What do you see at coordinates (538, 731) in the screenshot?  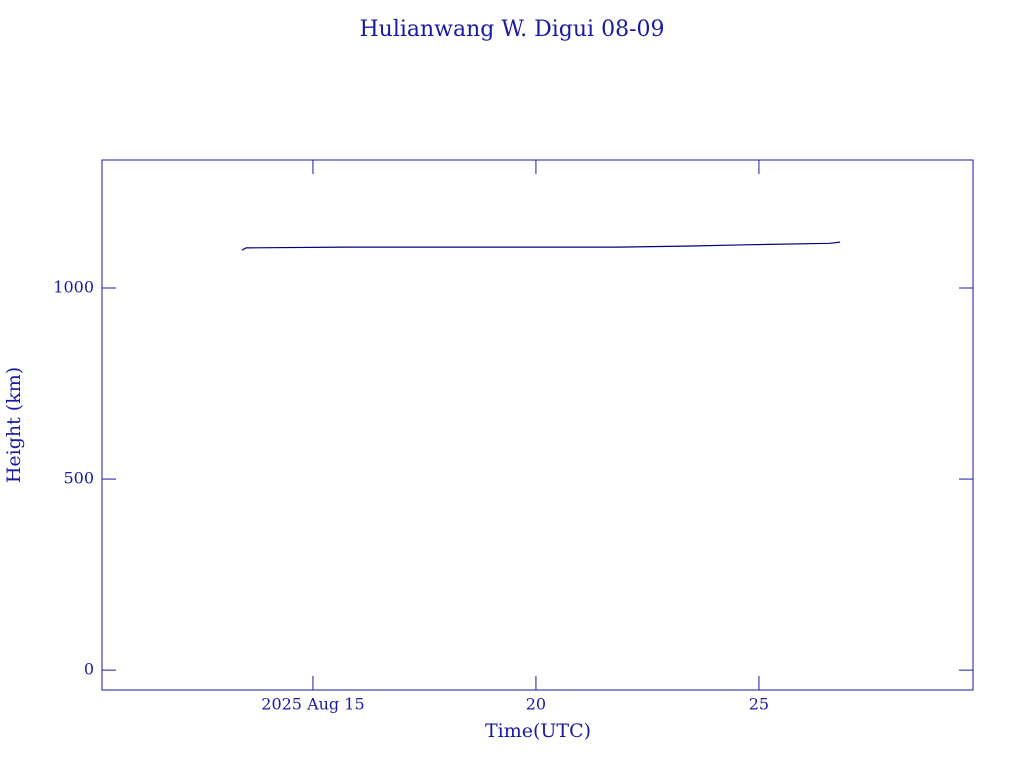 I see `x-axis-label: Time(UTC)` at bounding box center [538, 731].